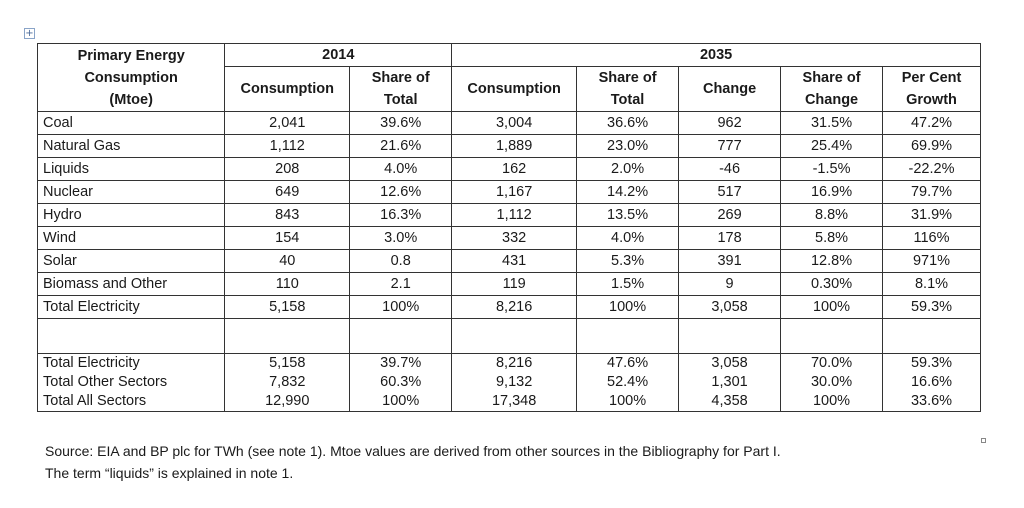 This screenshot has height=508, width=1024. Describe the element at coordinates (832, 192) in the screenshot. I see `cell-share-change: 16.9%` at that location.